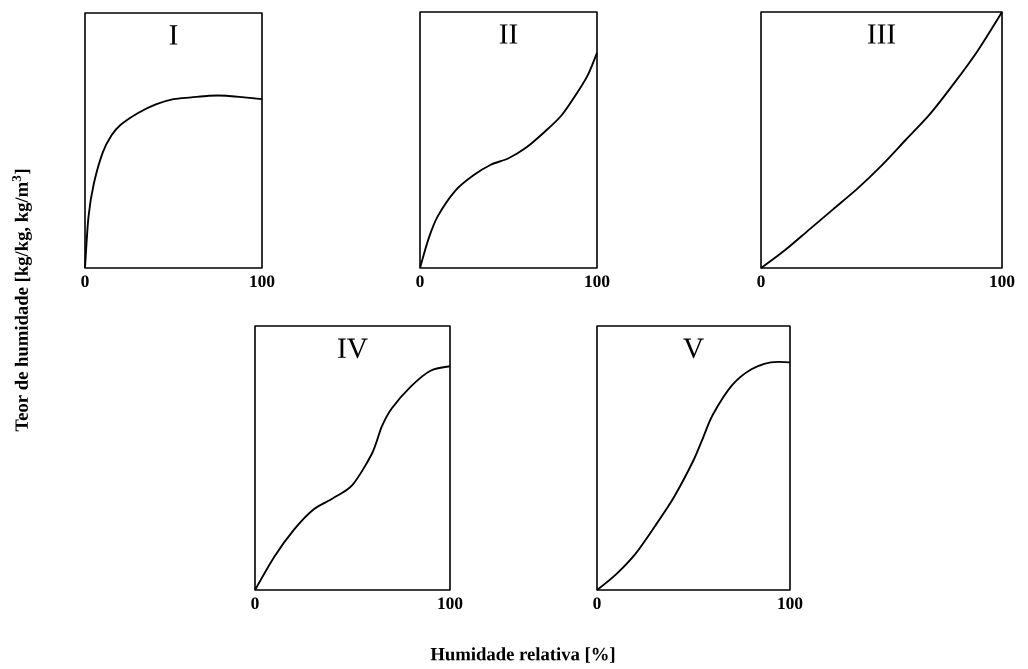 The image size is (1028, 669). Describe the element at coordinates (693, 348) in the screenshot. I see `chart-title: V` at that location.